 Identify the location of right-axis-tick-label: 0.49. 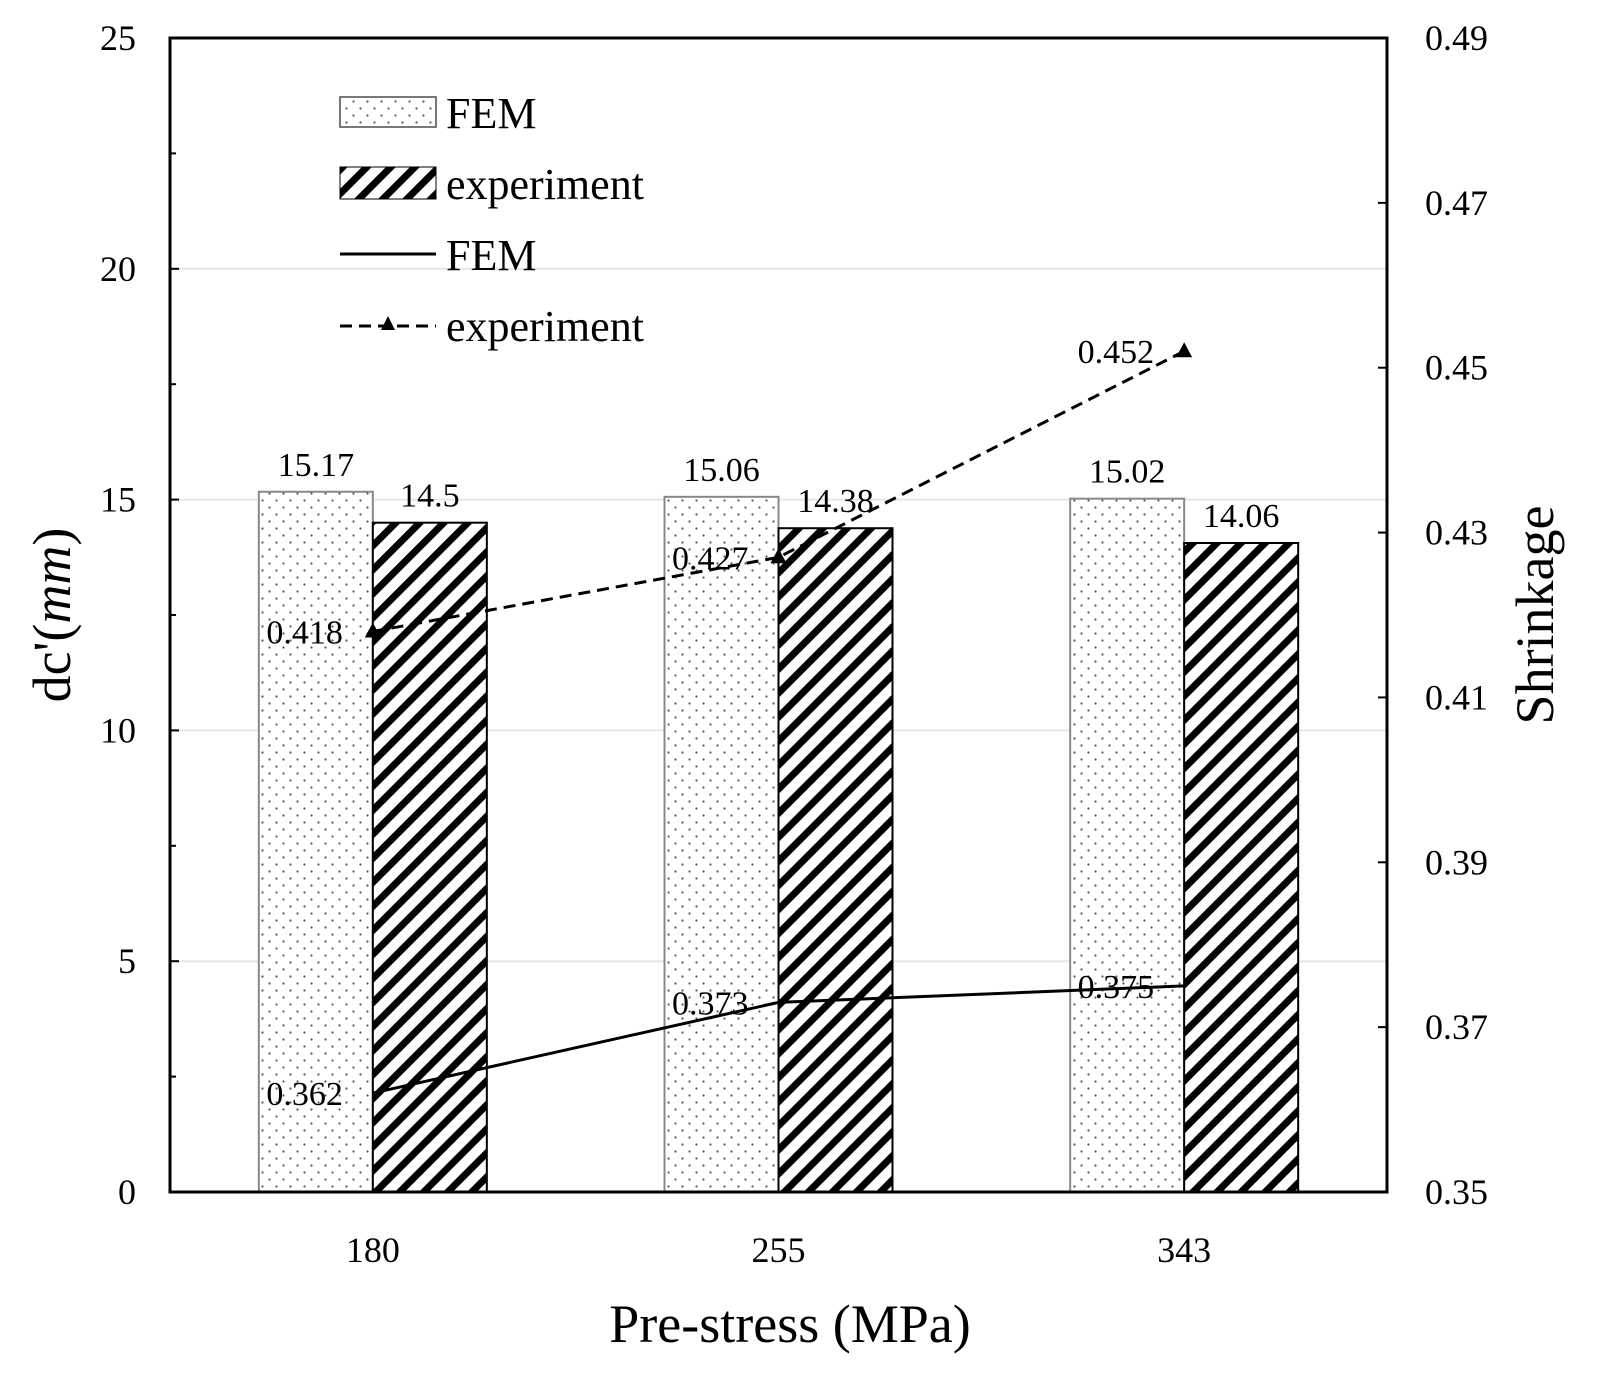
(1456, 38).